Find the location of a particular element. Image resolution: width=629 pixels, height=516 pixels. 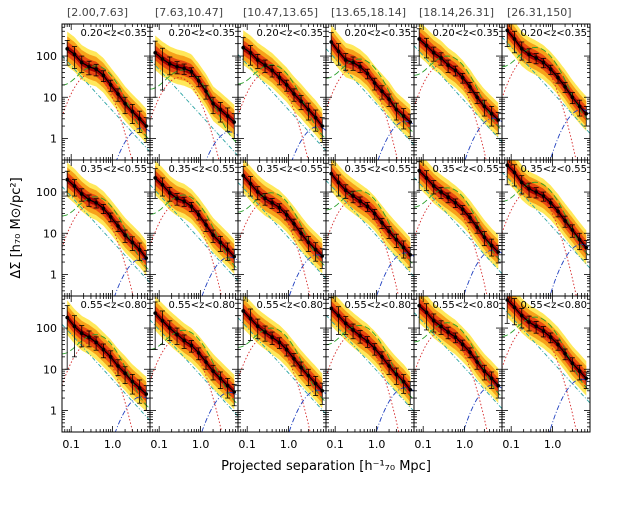

y-tick-label: 10 is located at coordinates (50, 97).